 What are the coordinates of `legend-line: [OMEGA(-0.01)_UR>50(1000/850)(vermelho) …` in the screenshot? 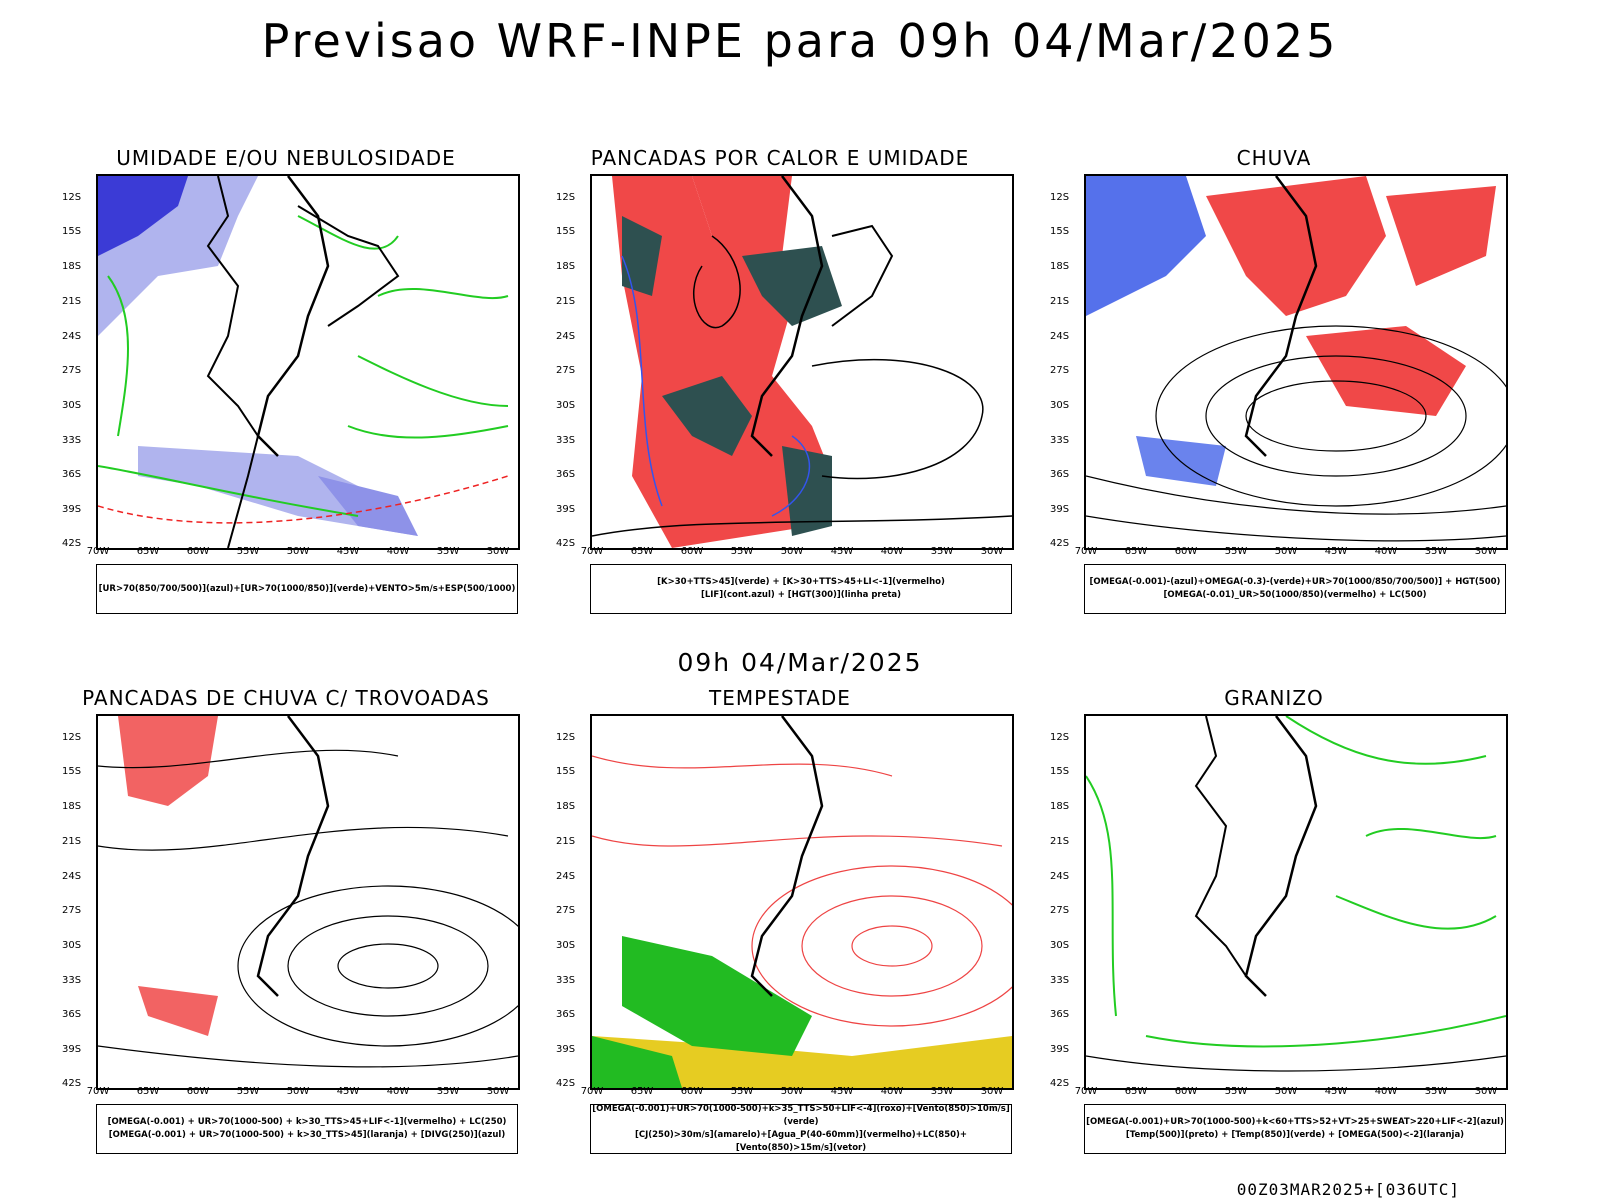 It's located at (1295, 595).